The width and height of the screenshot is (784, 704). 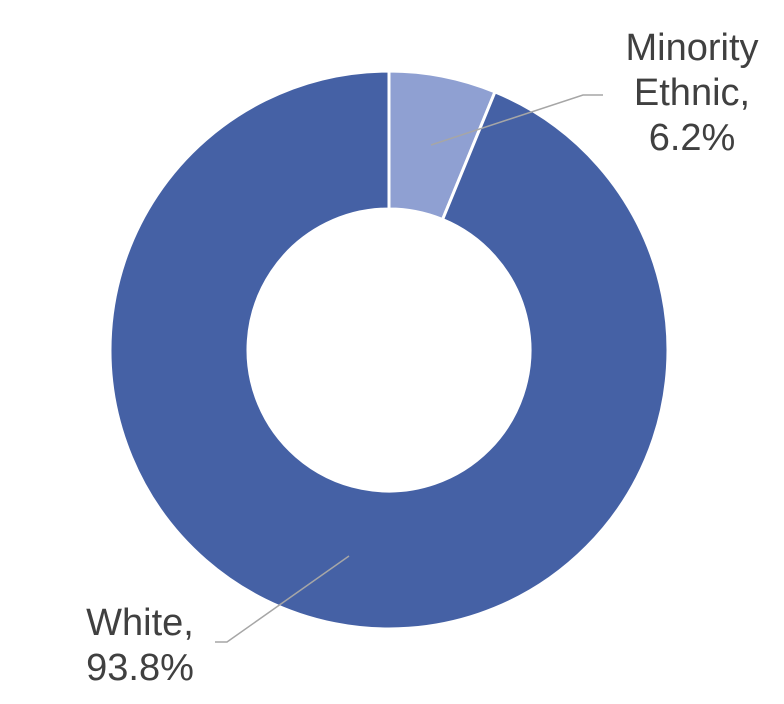 What do you see at coordinates (140, 623) in the screenshot?
I see `data-label-white-line-1: White,` at bounding box center [140, 623].